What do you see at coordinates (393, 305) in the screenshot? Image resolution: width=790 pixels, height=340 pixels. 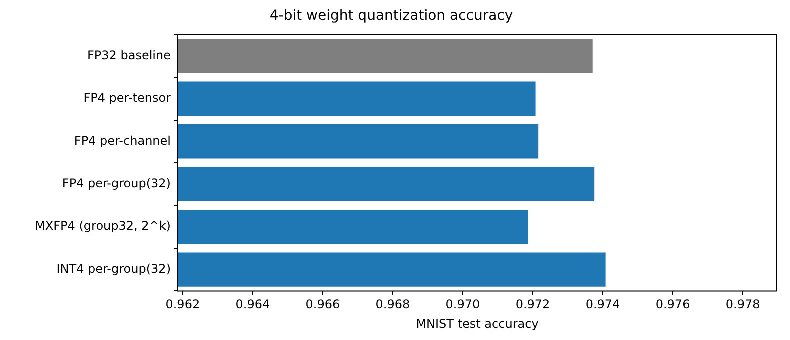 I see `x-tick-label: 0.968` at bounding box center [393, 305].